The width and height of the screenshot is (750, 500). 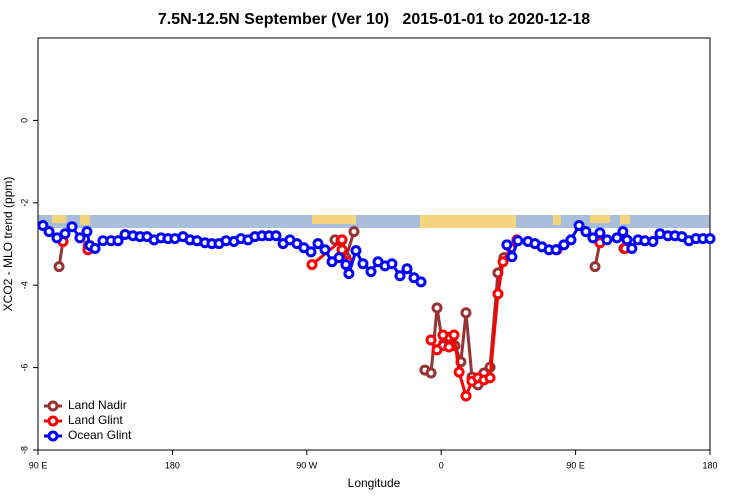 I want to click on y-tick-label: -2, so click(x=24, y=203).